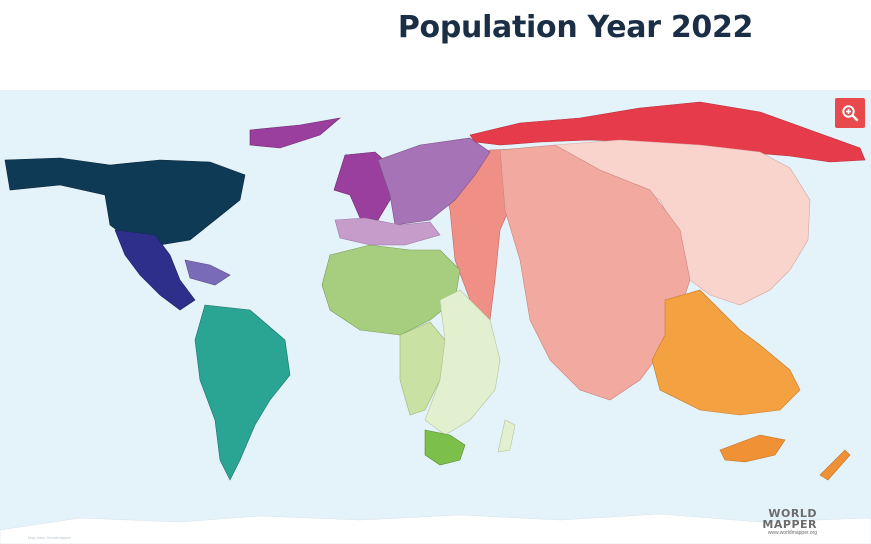 This screenshot has width=871, height=544. What do you see at coordinates (726, 352) in the screenshot?
I see `region-southeast-asia` at bounding box center [726, 352].